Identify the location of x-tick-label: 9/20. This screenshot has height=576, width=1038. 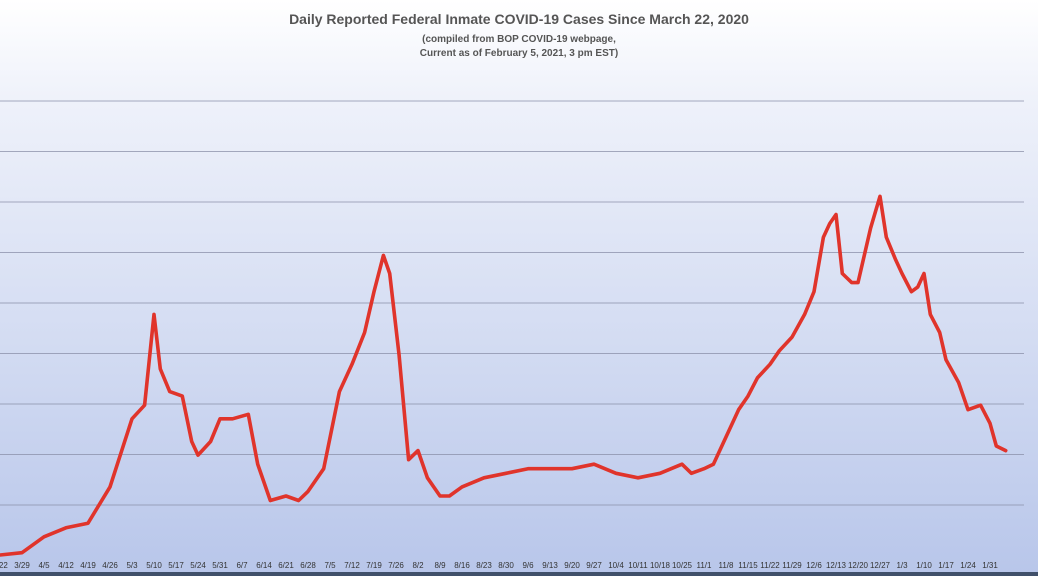
(572, 565).